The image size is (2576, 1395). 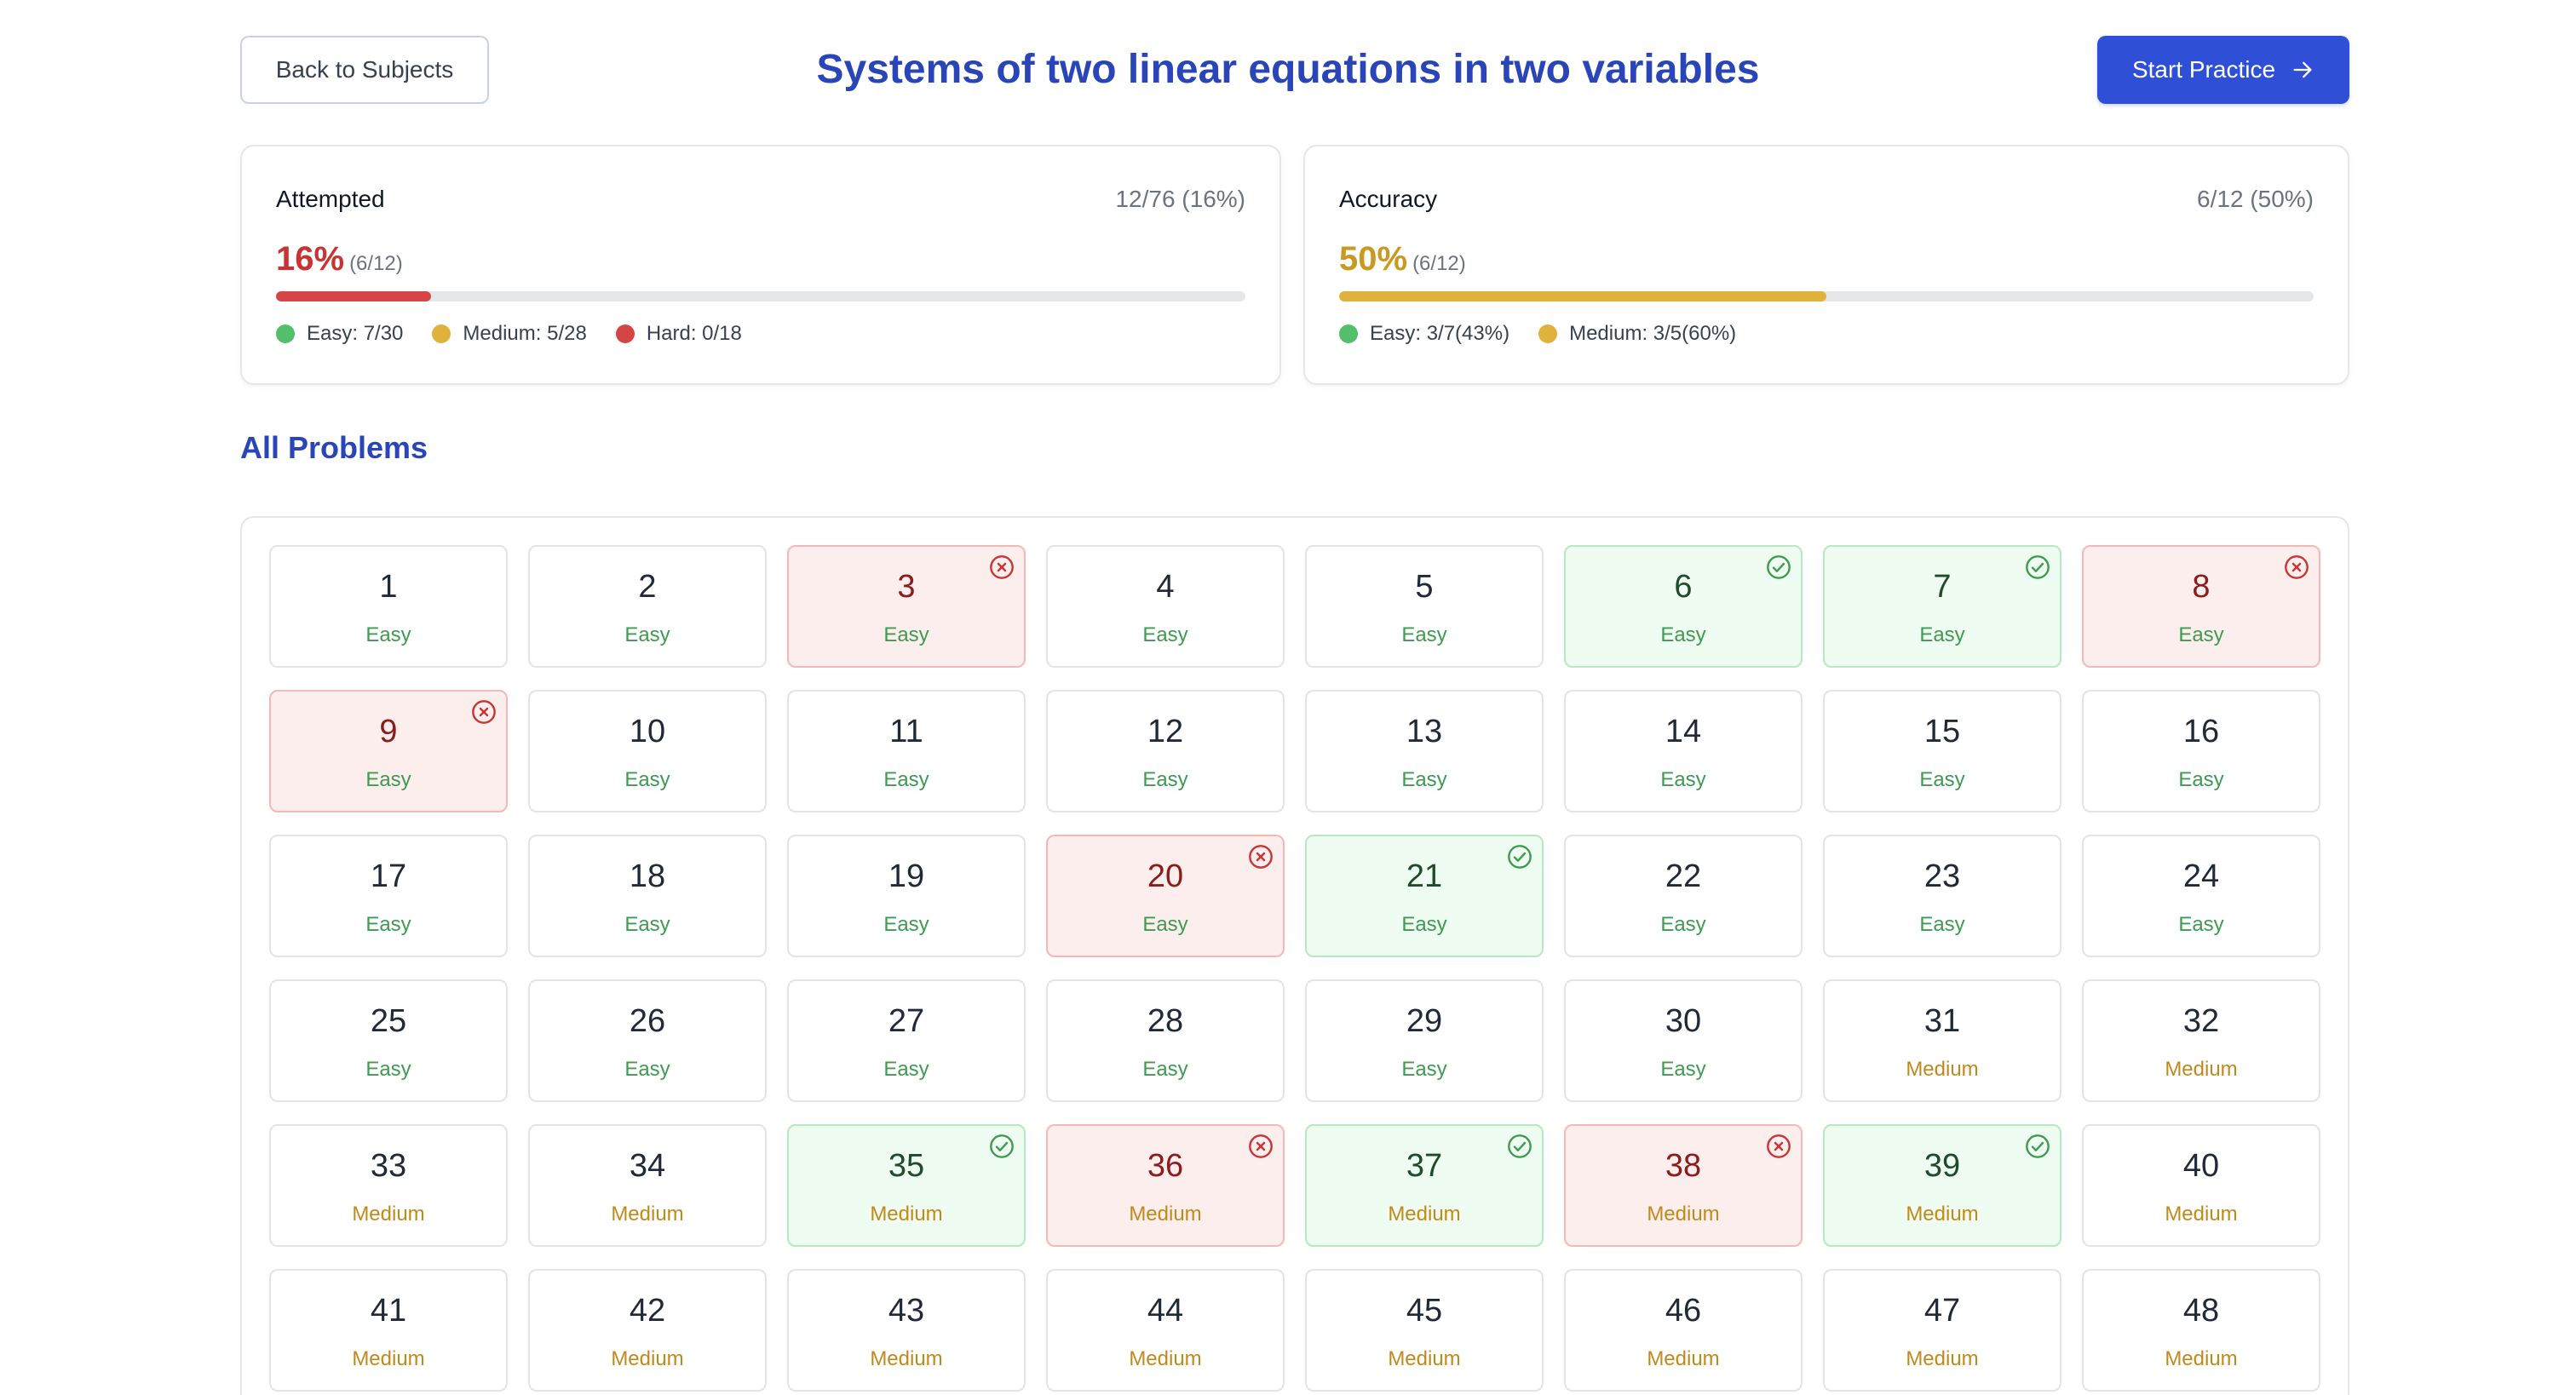 What do you see at coordinates (2201, 1185) in the screenshot?
I see `problem-tile-40: 40 Medium` at bounding box center [2201, 1185].